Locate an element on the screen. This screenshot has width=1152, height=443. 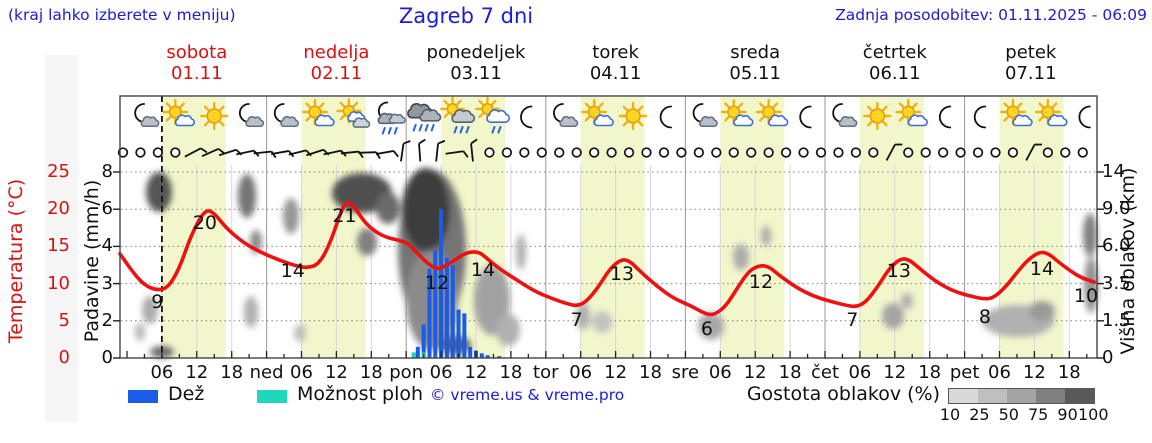
weather-sun-rain-icon is located at coordinates (458, 115).